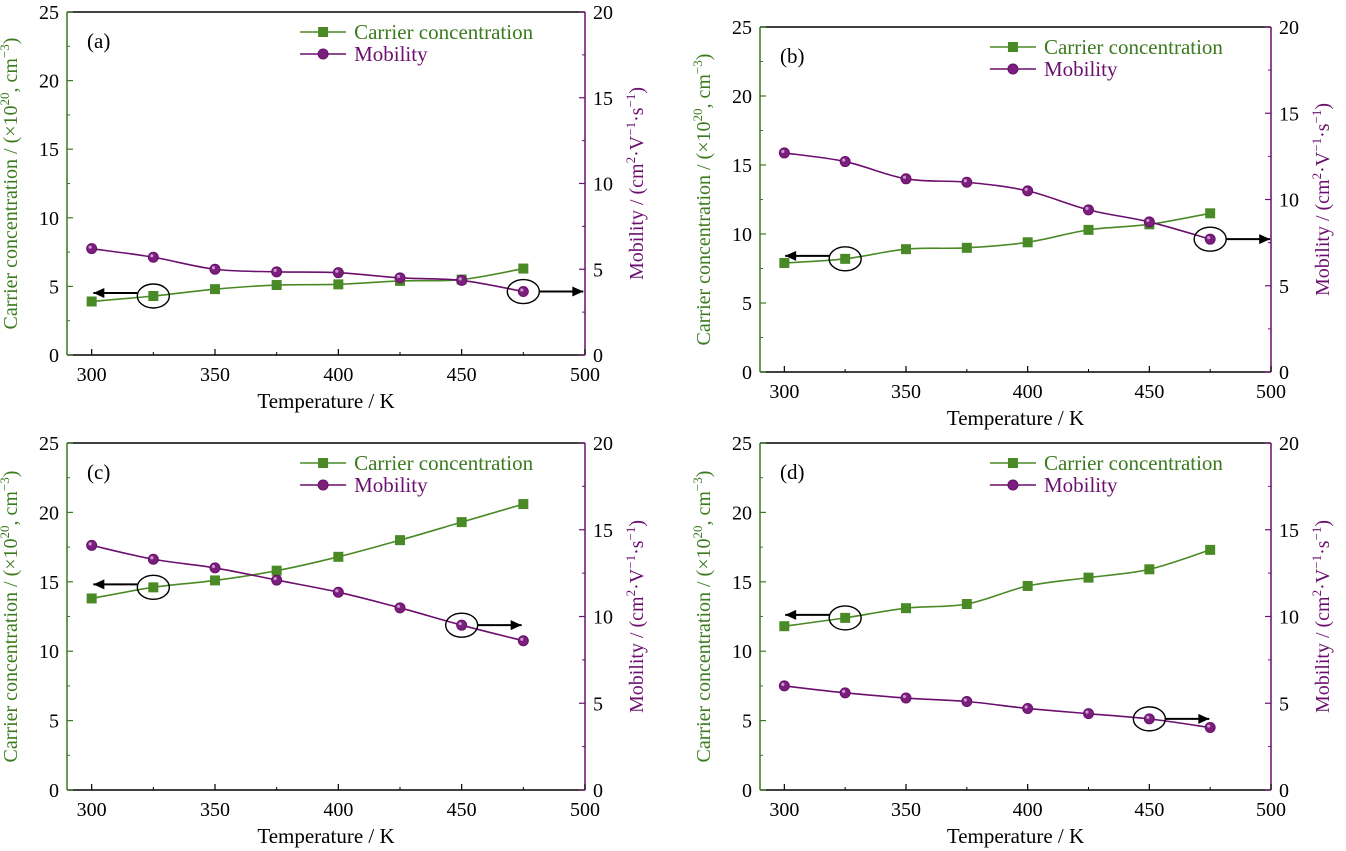 The width and height of the screenshot is (1346, 851). Describe the element at coordinates (792, 56) in the screenshot. I see `panel-label: (b)` at that location.